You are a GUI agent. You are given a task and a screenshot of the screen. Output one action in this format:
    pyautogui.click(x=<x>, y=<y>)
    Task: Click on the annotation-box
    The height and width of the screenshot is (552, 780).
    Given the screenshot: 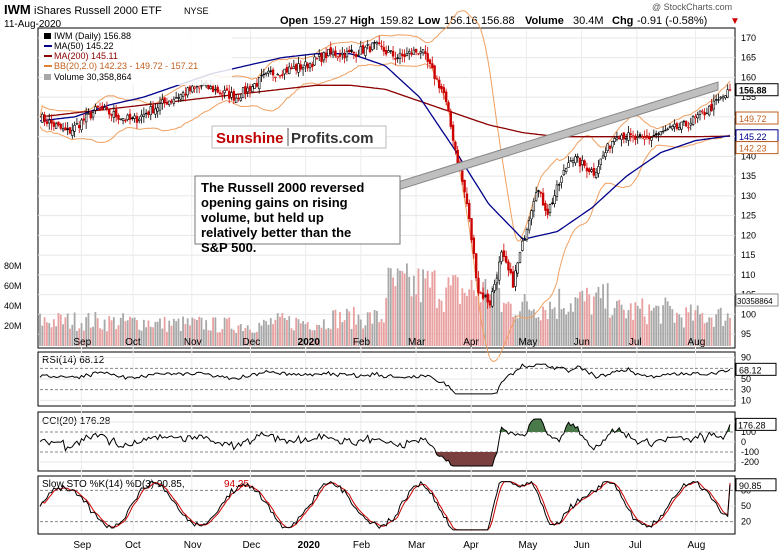 What is the action you would take?
    pyautogui.click(x=297, y=210)
    